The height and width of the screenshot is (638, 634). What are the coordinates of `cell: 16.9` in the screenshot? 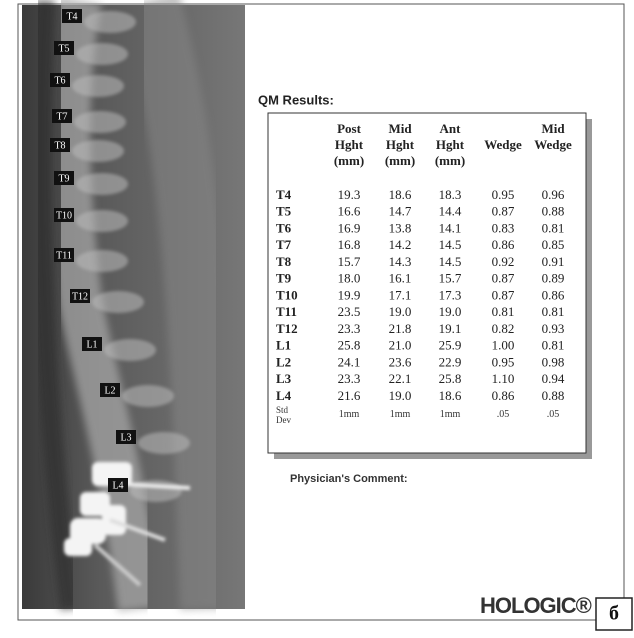 It's located at (349, 227).